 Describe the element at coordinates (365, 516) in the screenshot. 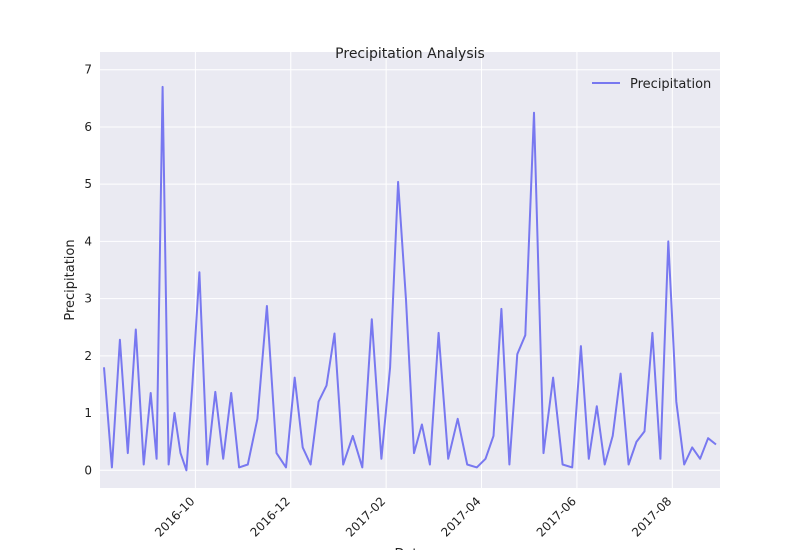

I see `x-tick-label: 2017-02` at that location.